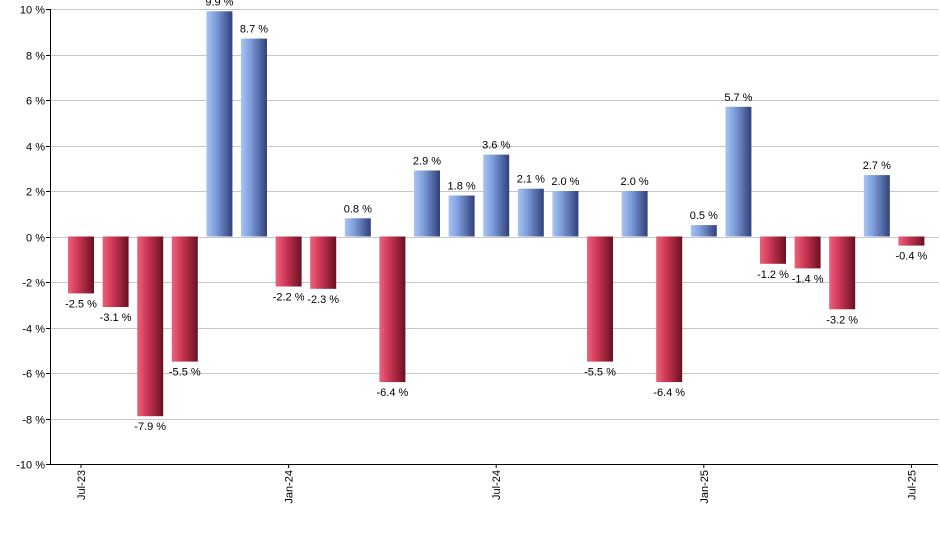 The height and width of the screenshot is (550, 940). I want to click on data-label: 2.1 %, so click(531, 180).